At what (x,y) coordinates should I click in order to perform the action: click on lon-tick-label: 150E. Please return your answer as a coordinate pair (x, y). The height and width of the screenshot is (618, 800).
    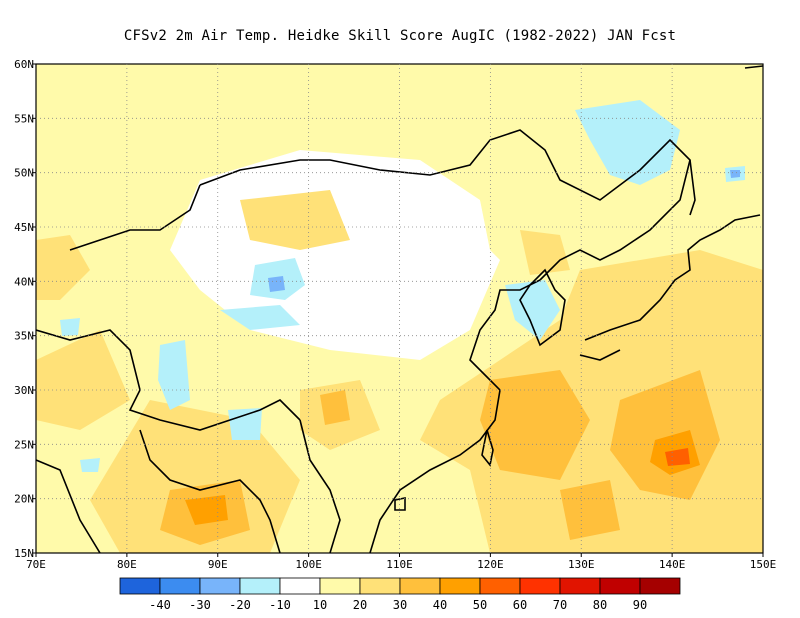
    Looking at the image, I should click on (763, 564).